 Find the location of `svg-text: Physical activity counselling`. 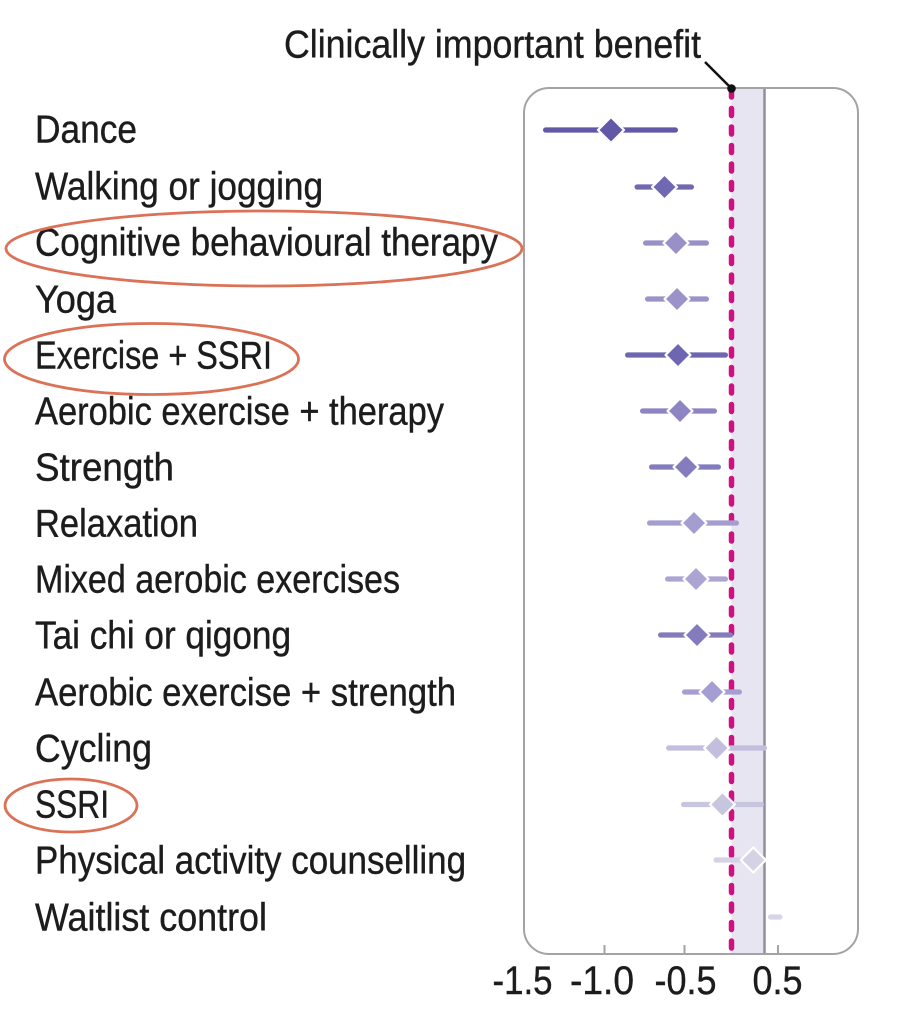

svg-text: Physical activity counselling is located at coordinates (250, 861).